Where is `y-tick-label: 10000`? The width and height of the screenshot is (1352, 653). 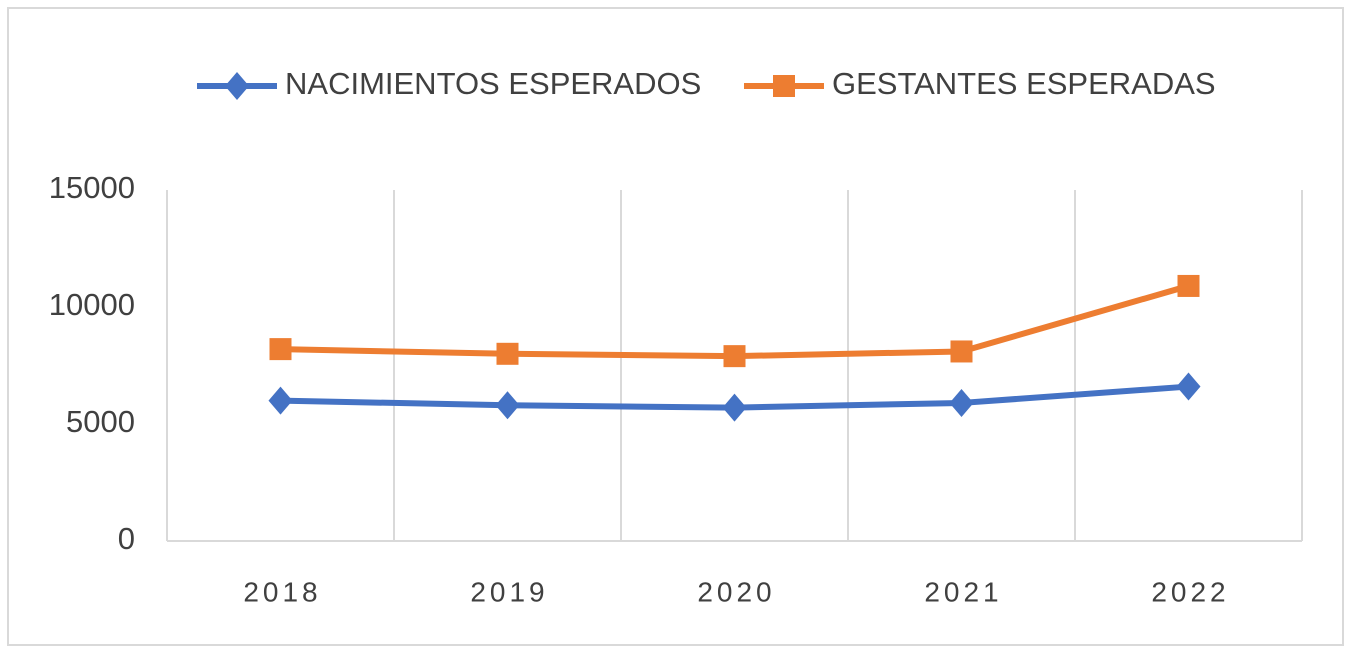
y-tick-label: 10000 is located at coordinates (92, 304).